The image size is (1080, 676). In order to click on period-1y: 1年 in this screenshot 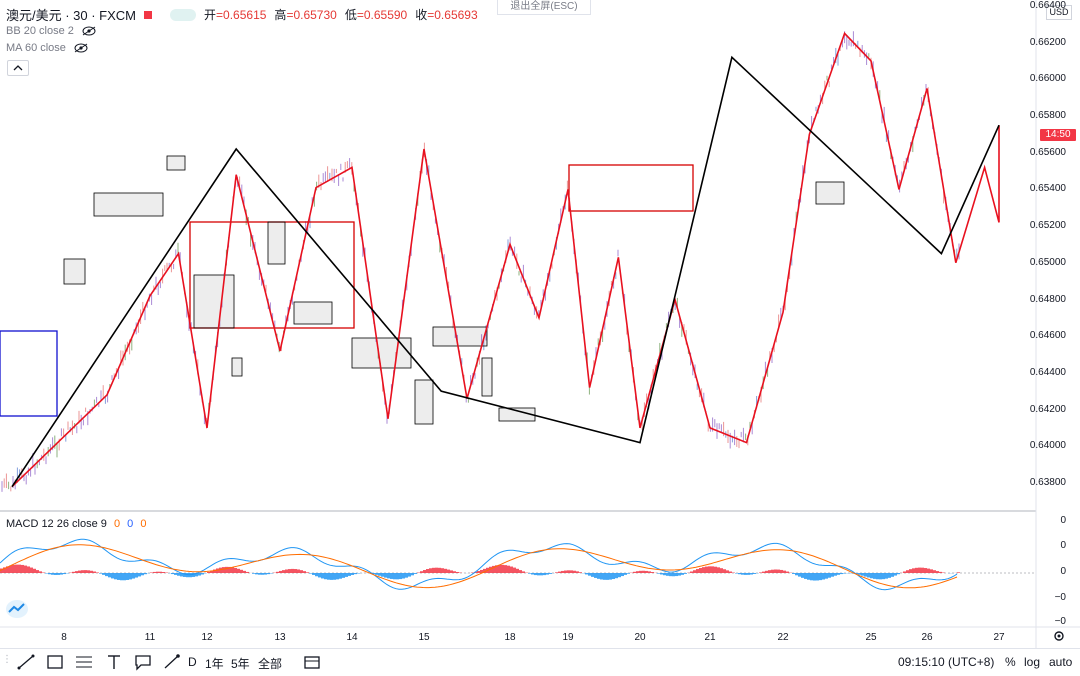, I will do `click(214, 663)`.